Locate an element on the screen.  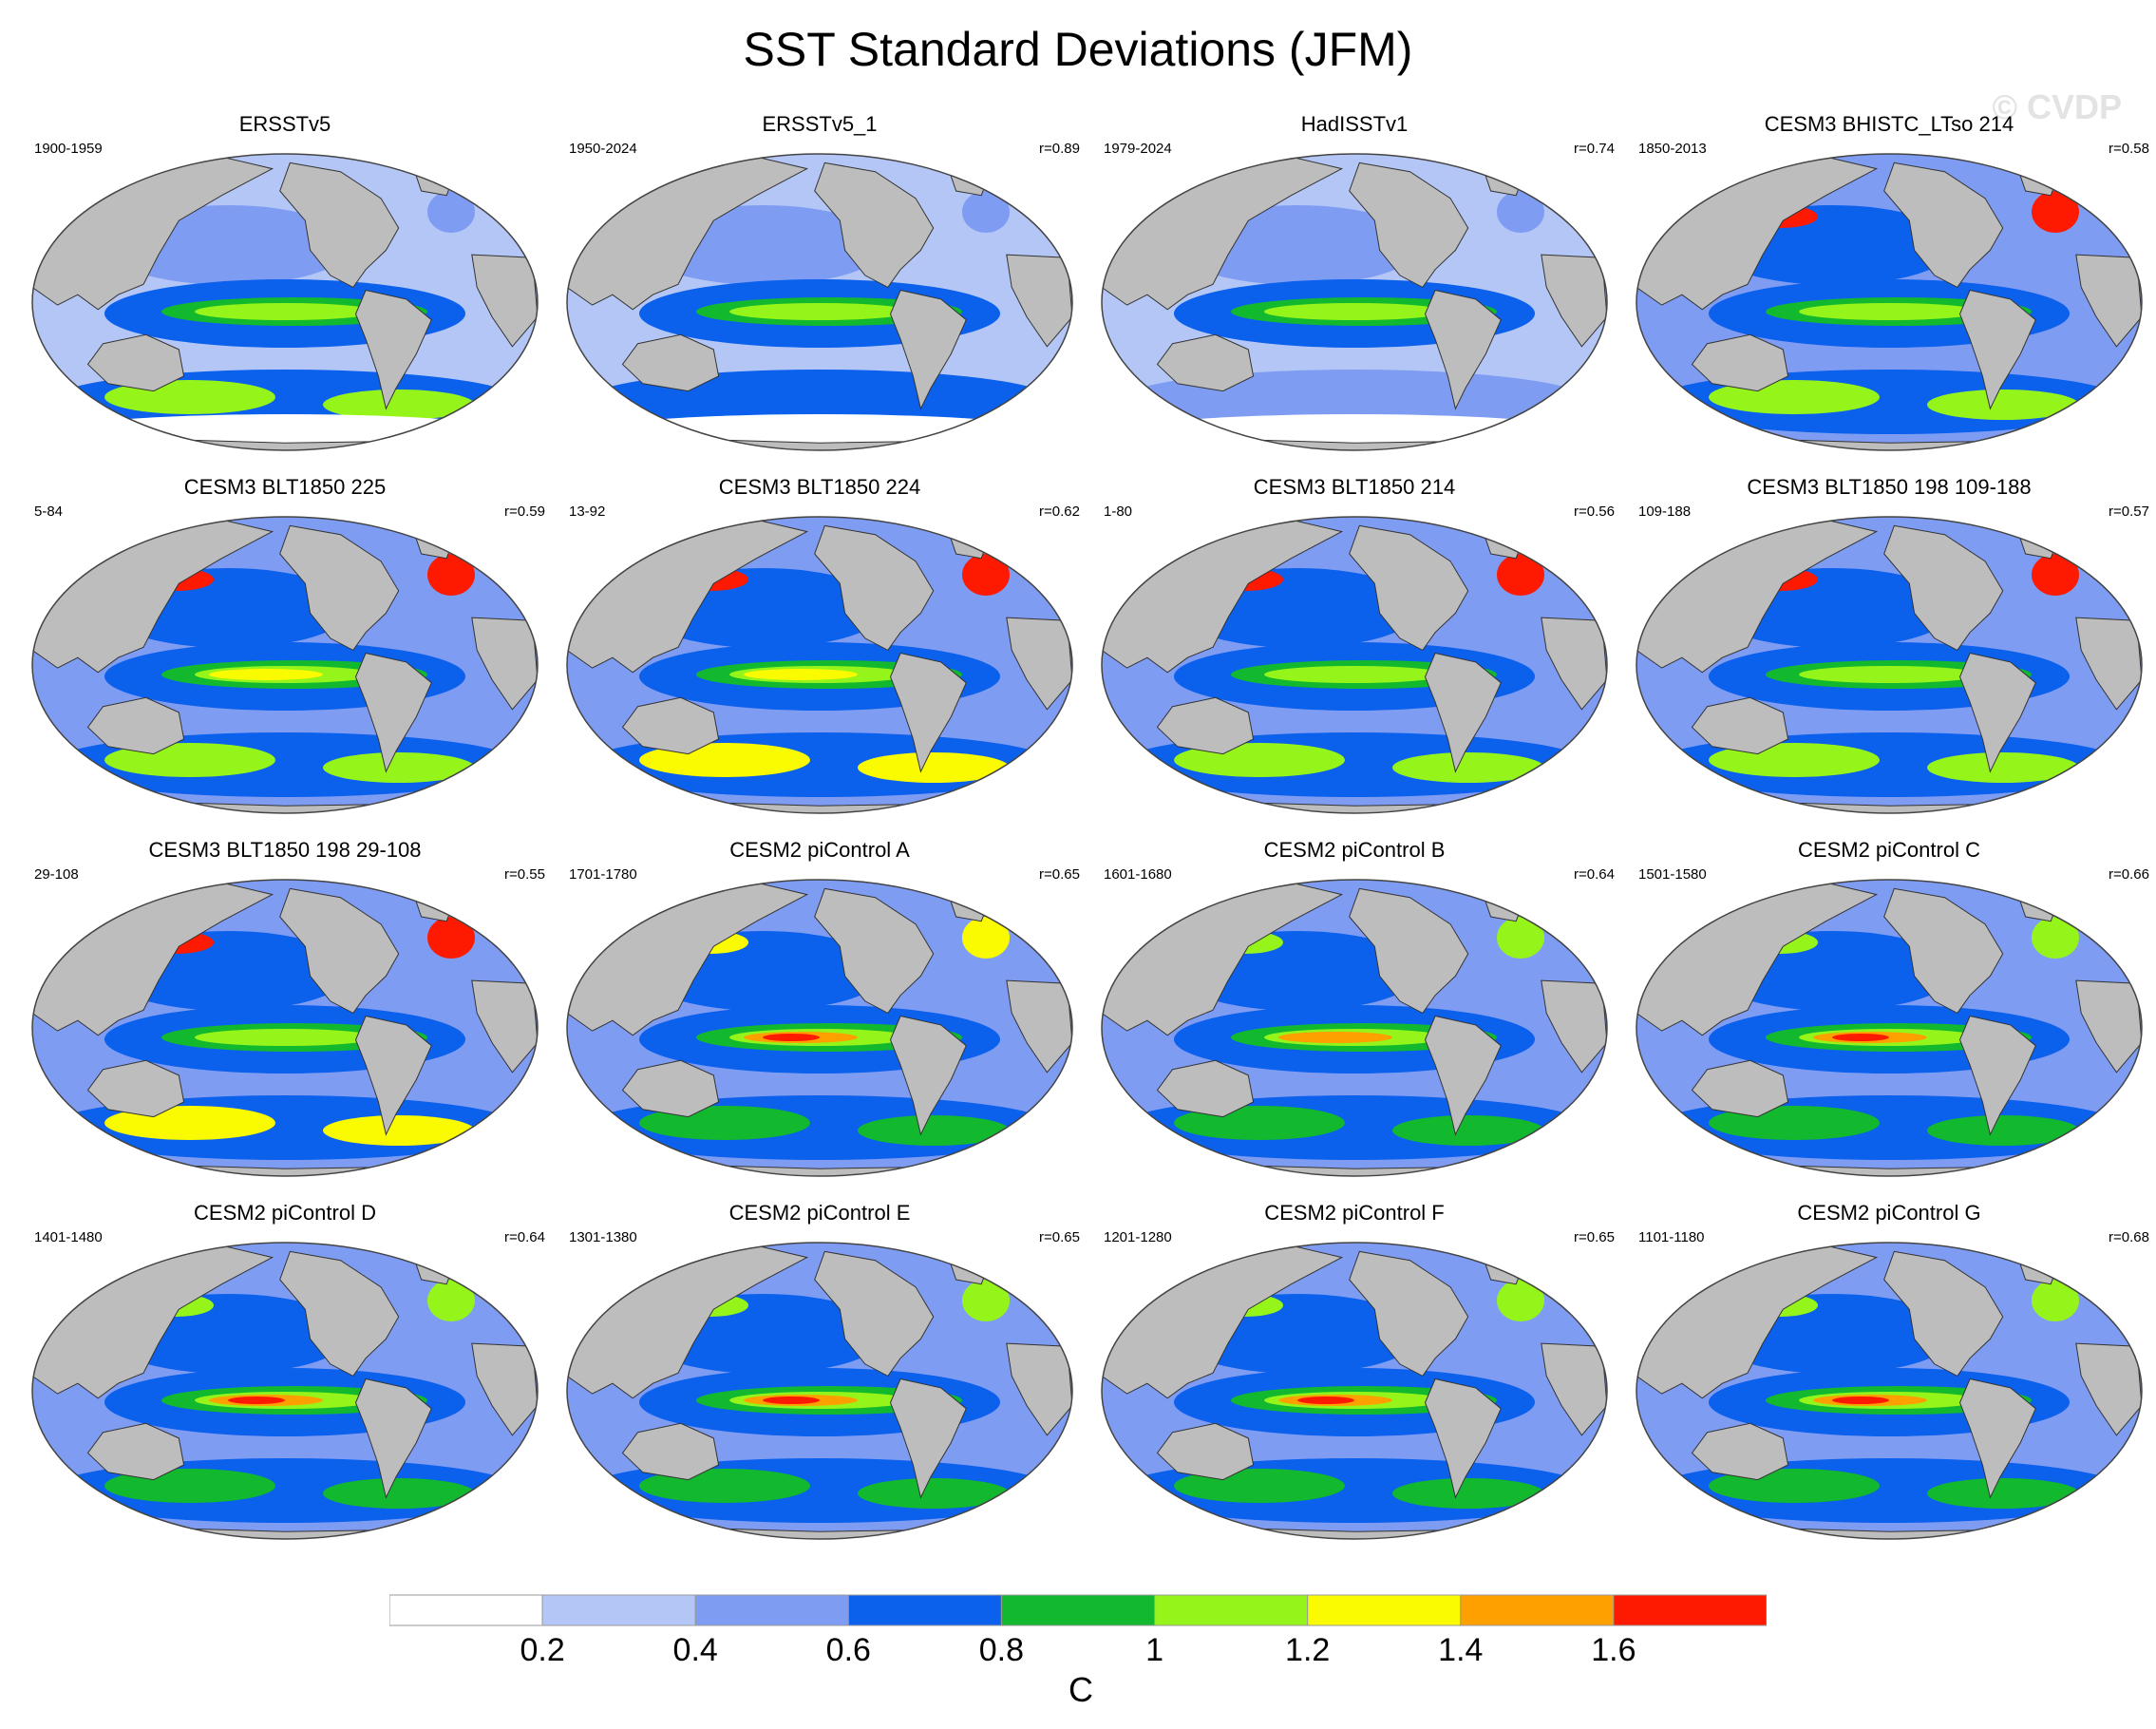
panel-period: 5-84 is located at coordinates (49, 512).